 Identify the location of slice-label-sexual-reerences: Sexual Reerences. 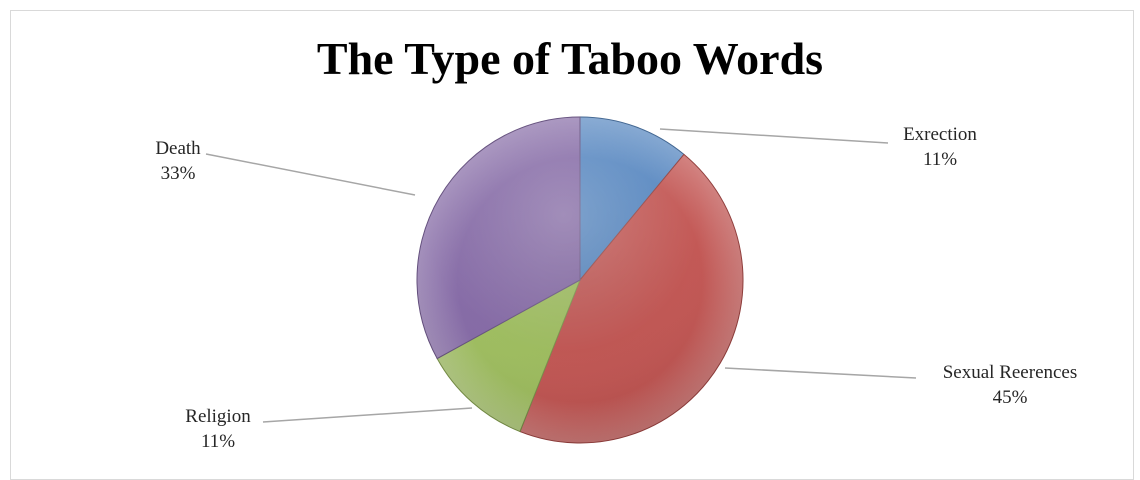
(1010, 372).